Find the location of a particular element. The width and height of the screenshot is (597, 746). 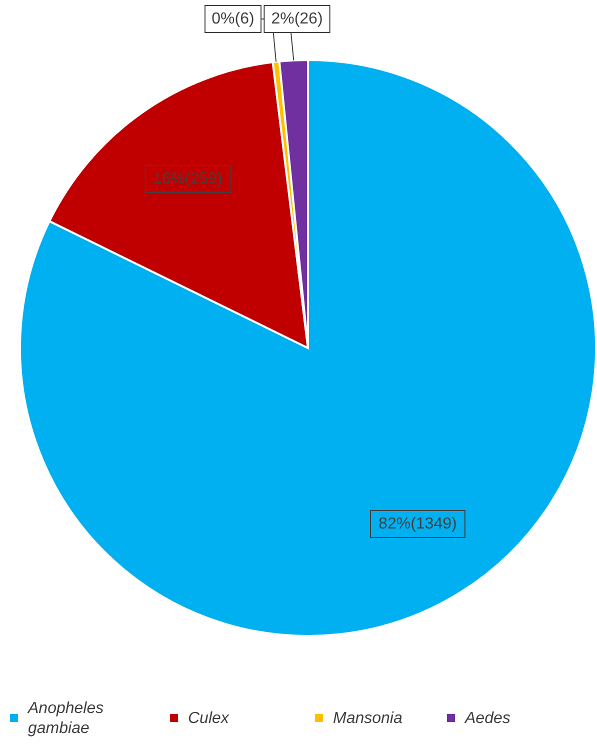

slice-label: Anopheles gambiae is located at coordinates (67, 718).